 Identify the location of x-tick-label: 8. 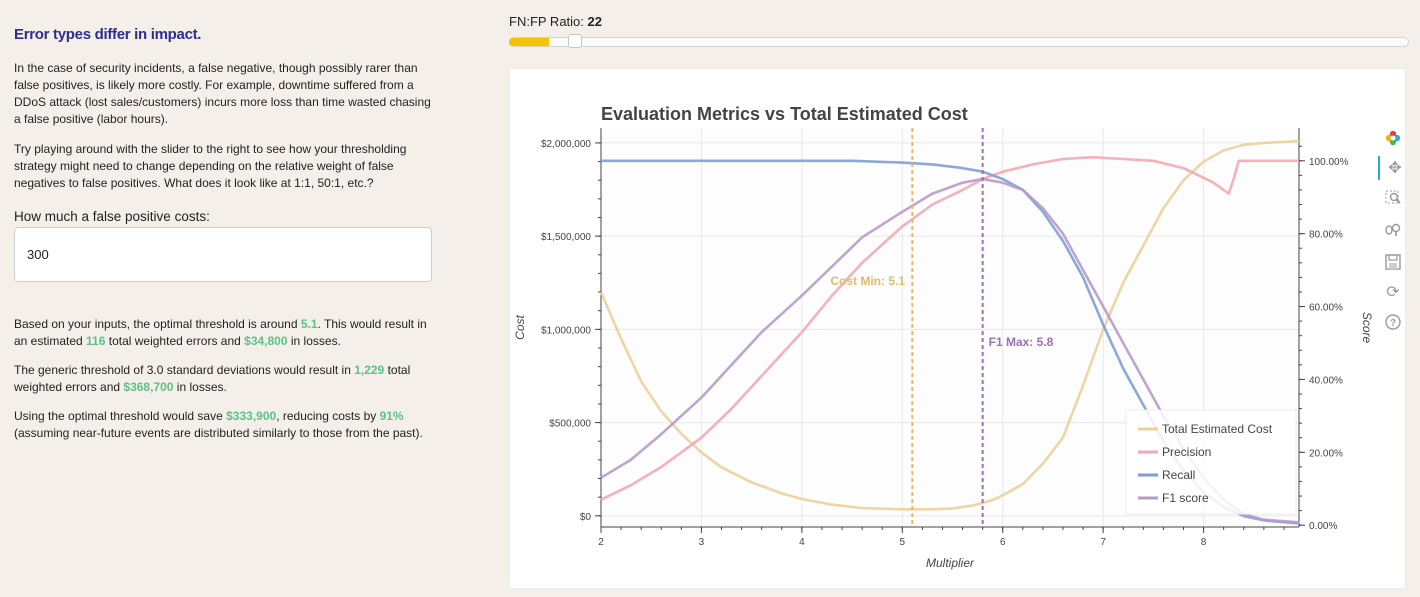
(1204, 542).